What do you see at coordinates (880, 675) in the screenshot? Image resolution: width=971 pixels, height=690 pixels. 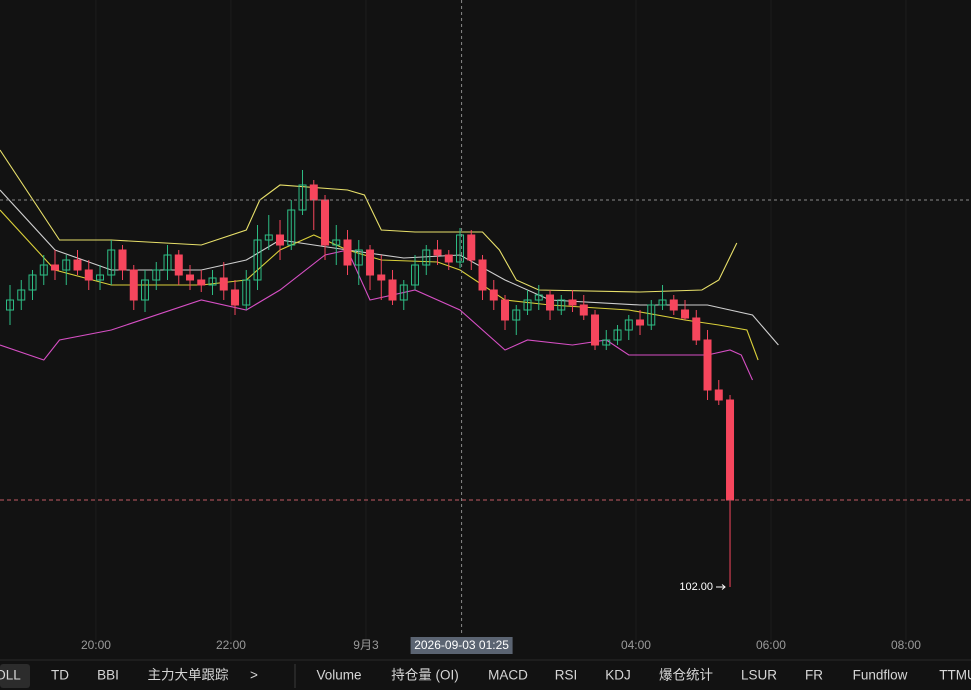 I see `toolbar-tab: Fundflow` at bounding box center [880, 675].